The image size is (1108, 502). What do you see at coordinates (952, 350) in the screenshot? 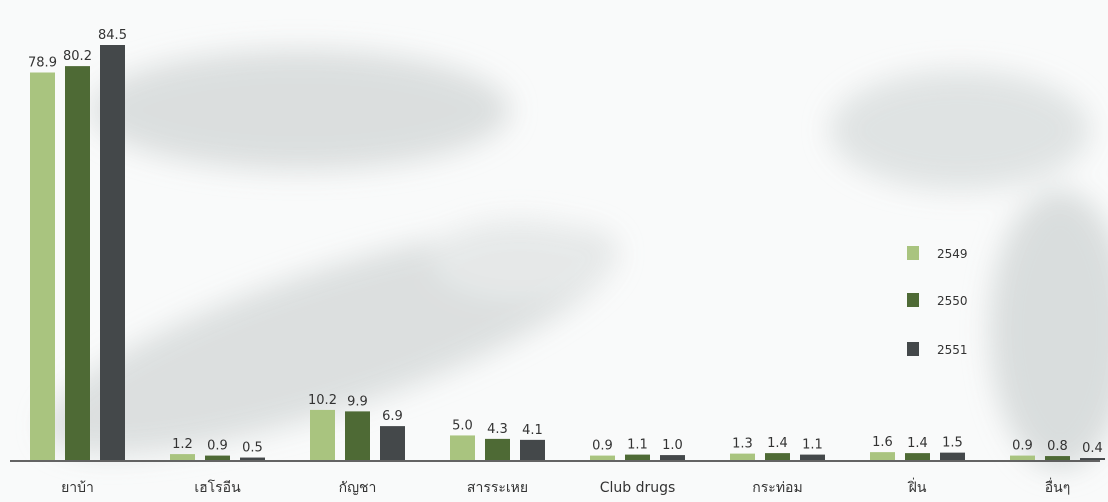
I see `legend-label: 2551` at bounding box center [952, 350].